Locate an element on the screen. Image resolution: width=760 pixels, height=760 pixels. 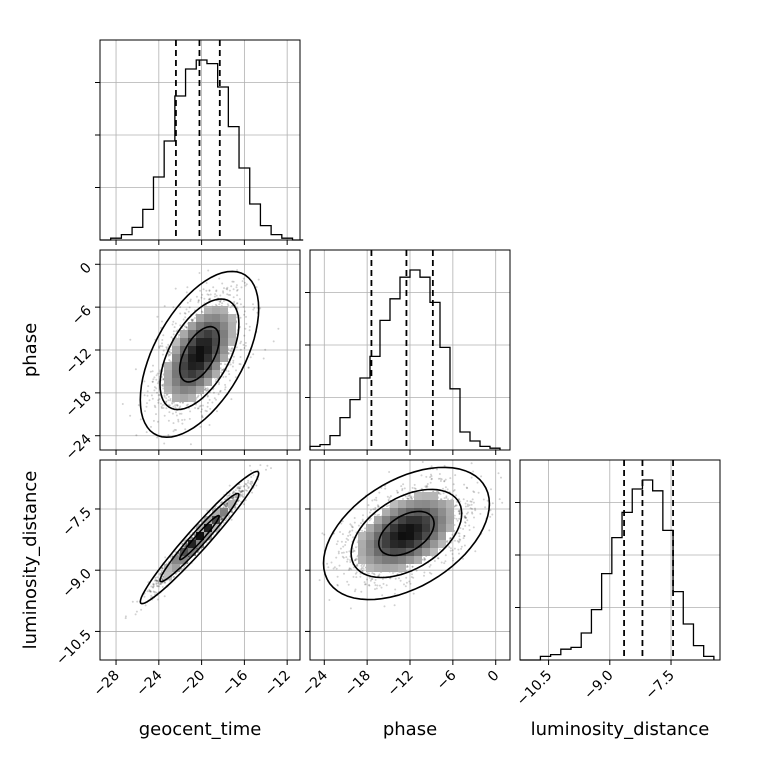
histogram-luminosity_distance is located at coordinates (617, 570).